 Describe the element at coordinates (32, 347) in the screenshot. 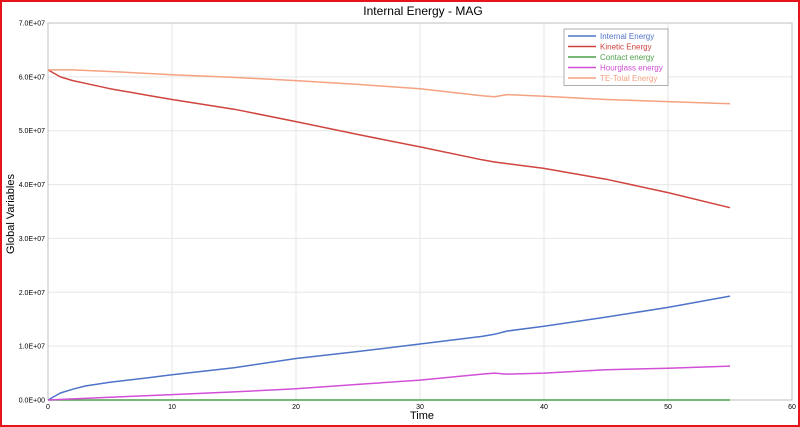

I see `y-tick-label: 1.0E+07` at that location.